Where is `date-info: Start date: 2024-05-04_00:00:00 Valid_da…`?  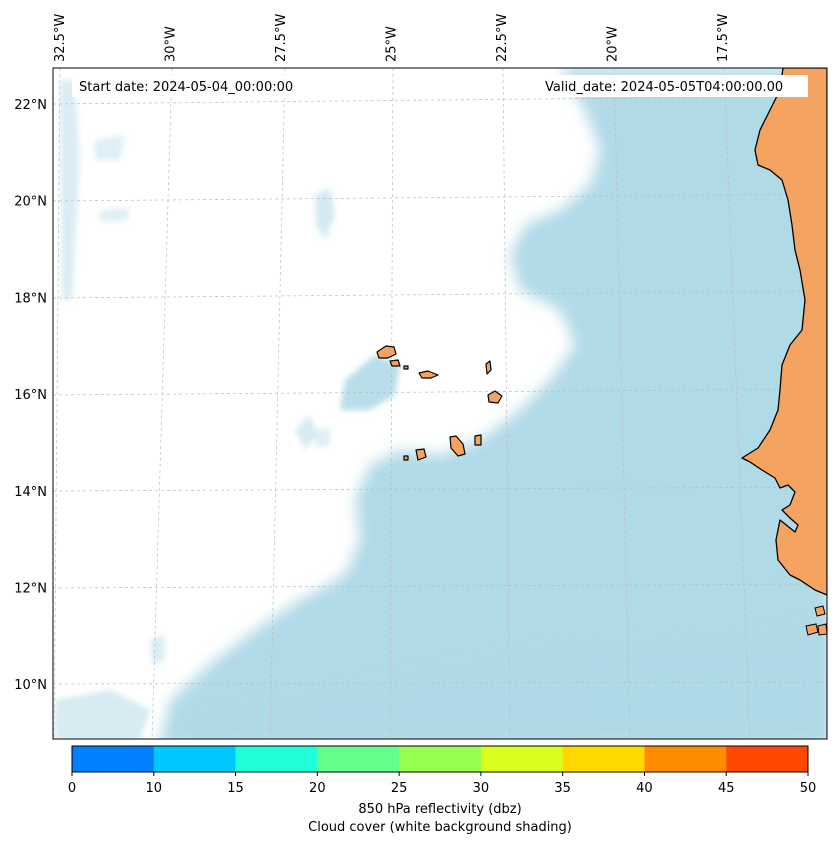 date-info: Start date: 2024-05-04_00:00:00 Valid_da… is located at coordinates (440, 86).